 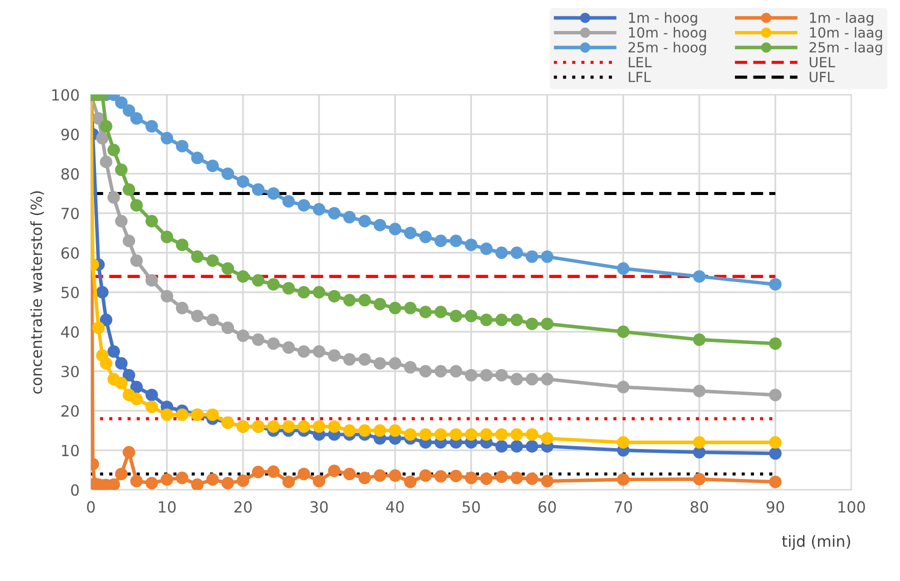 I want to click on x-tick-label: 60, so click(x=547, y=507).